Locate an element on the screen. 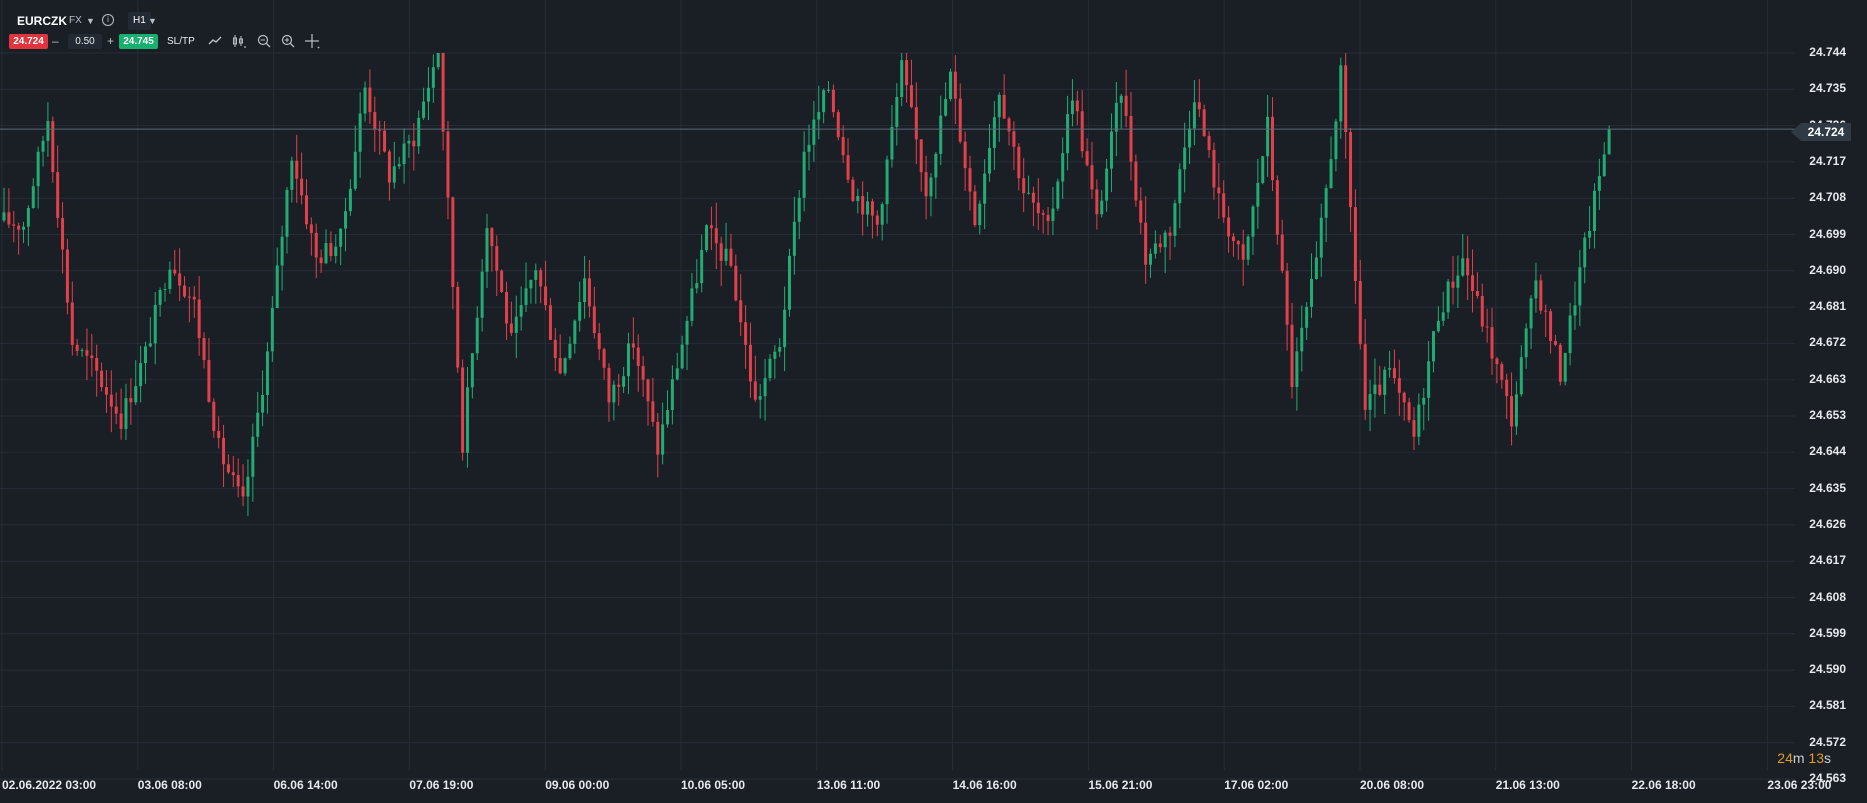 The width and height of the screenshot is (1867, 803). quantity-input: 0.50 is located at coordinates (85, 41).